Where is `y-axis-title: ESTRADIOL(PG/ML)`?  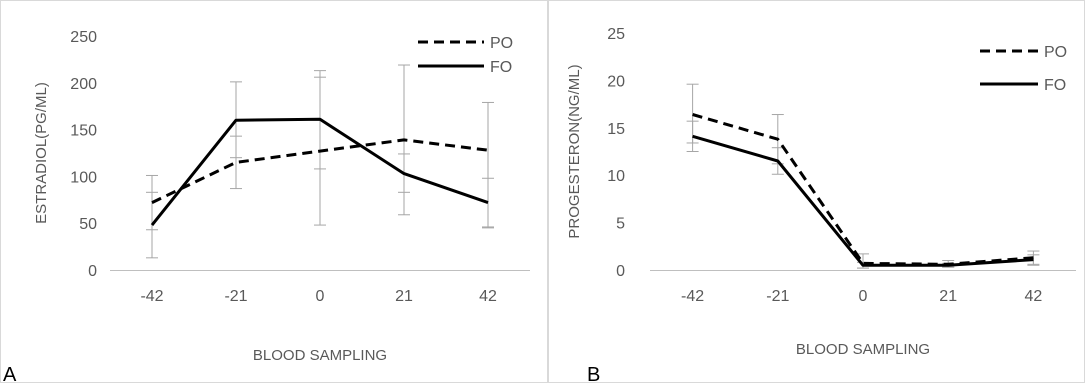 y-axis-title: ESTRADIOL(PG/ML) is located at coordinates (41, 153).